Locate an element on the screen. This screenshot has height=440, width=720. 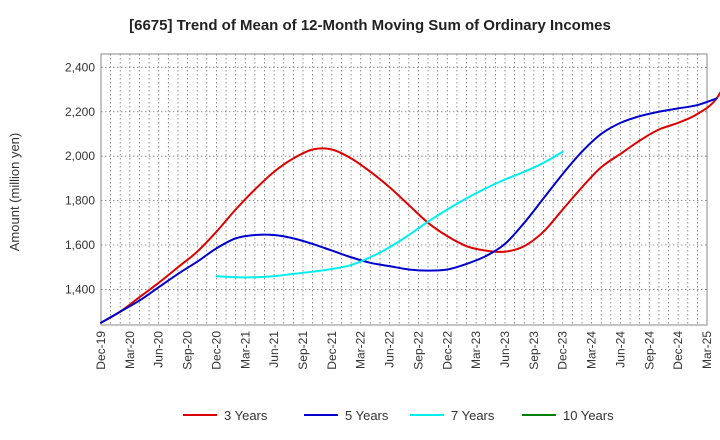
x-tick-label: Sep-22 is located at coordinates (418, 350).